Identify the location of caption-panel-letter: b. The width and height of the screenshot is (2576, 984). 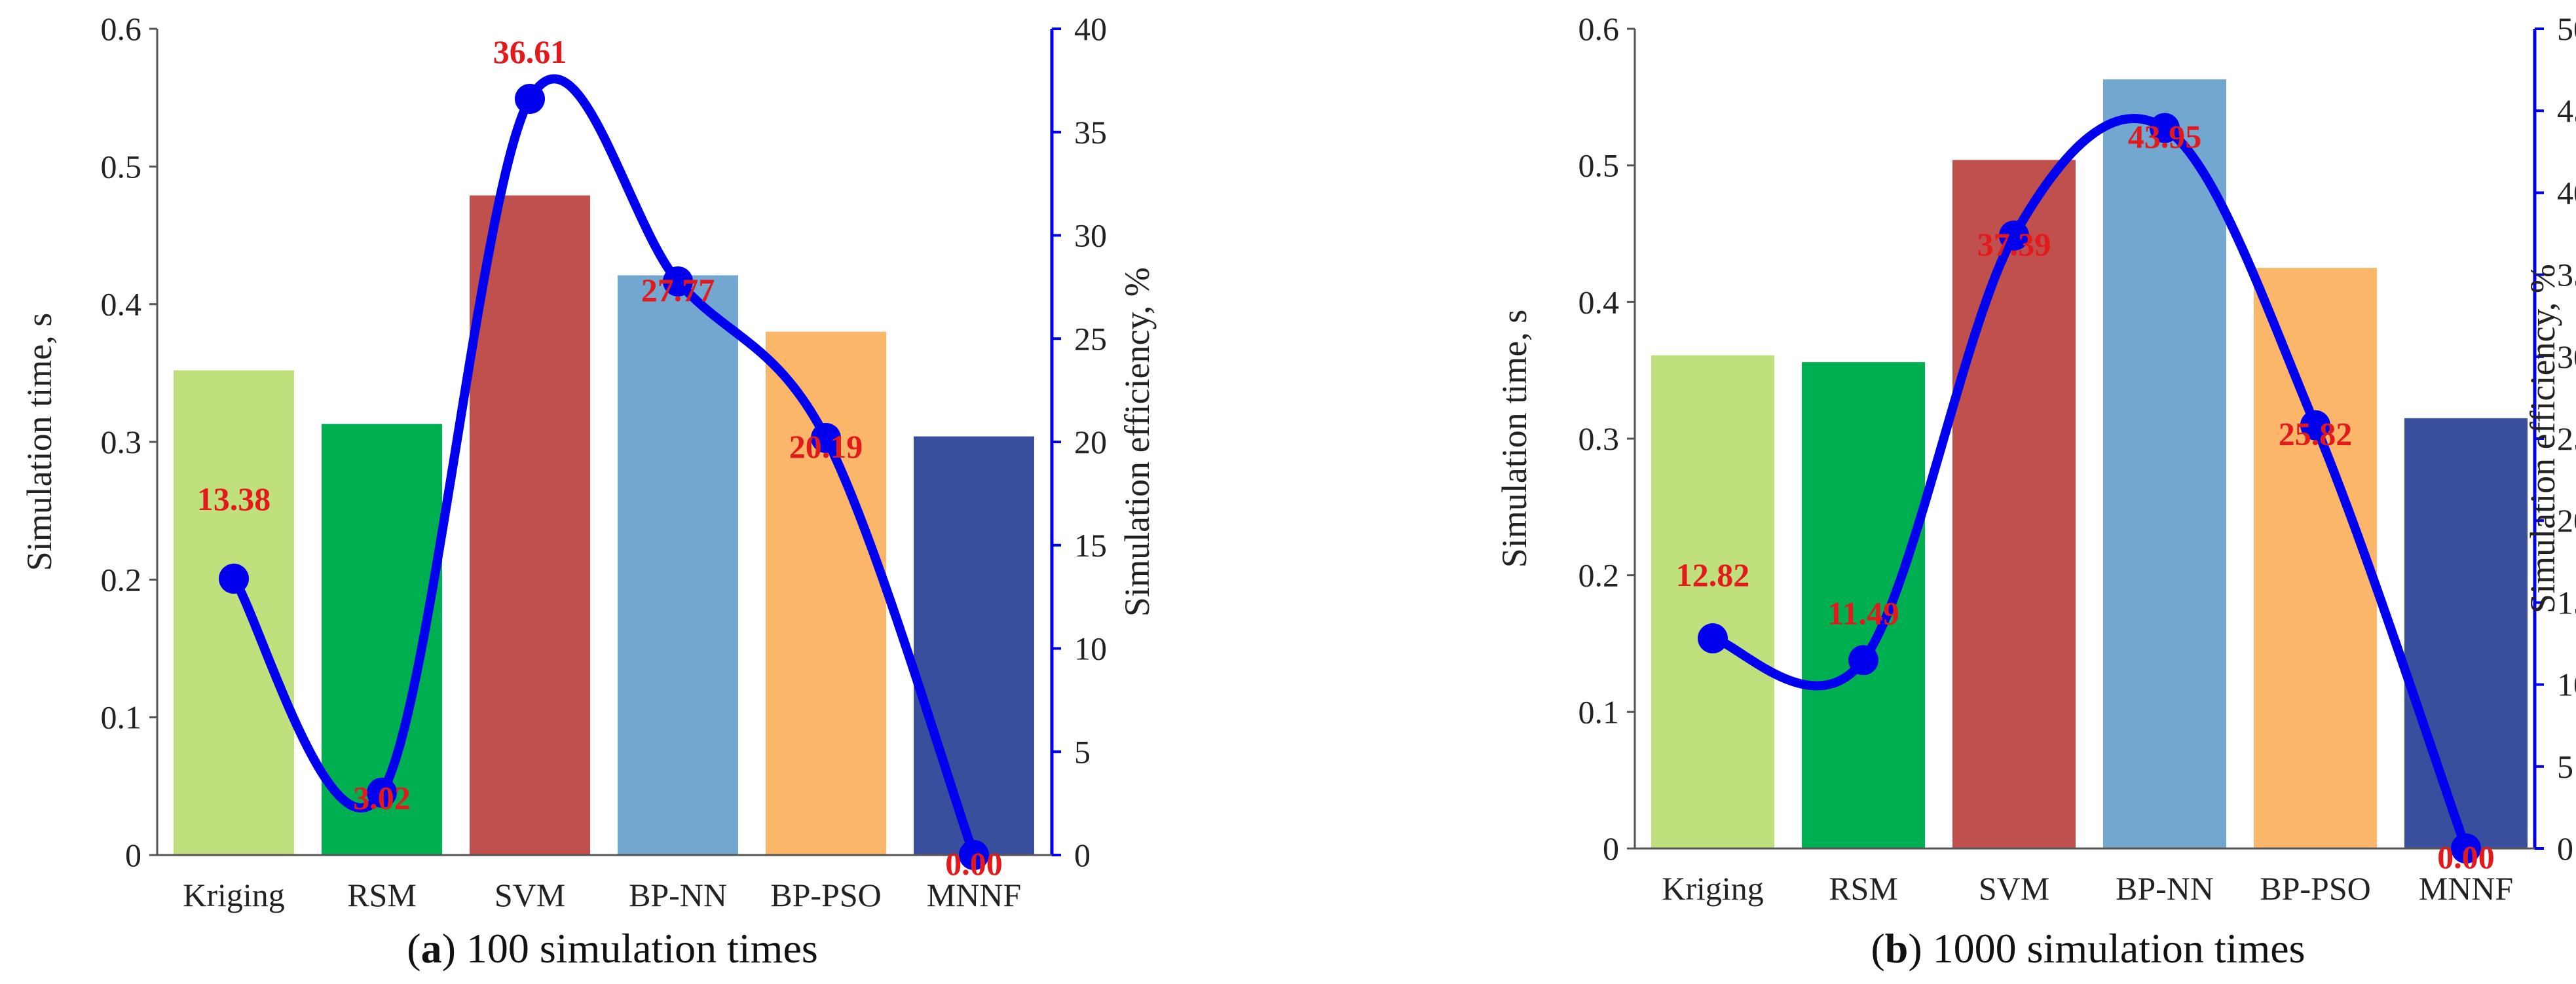
(1897, 948).